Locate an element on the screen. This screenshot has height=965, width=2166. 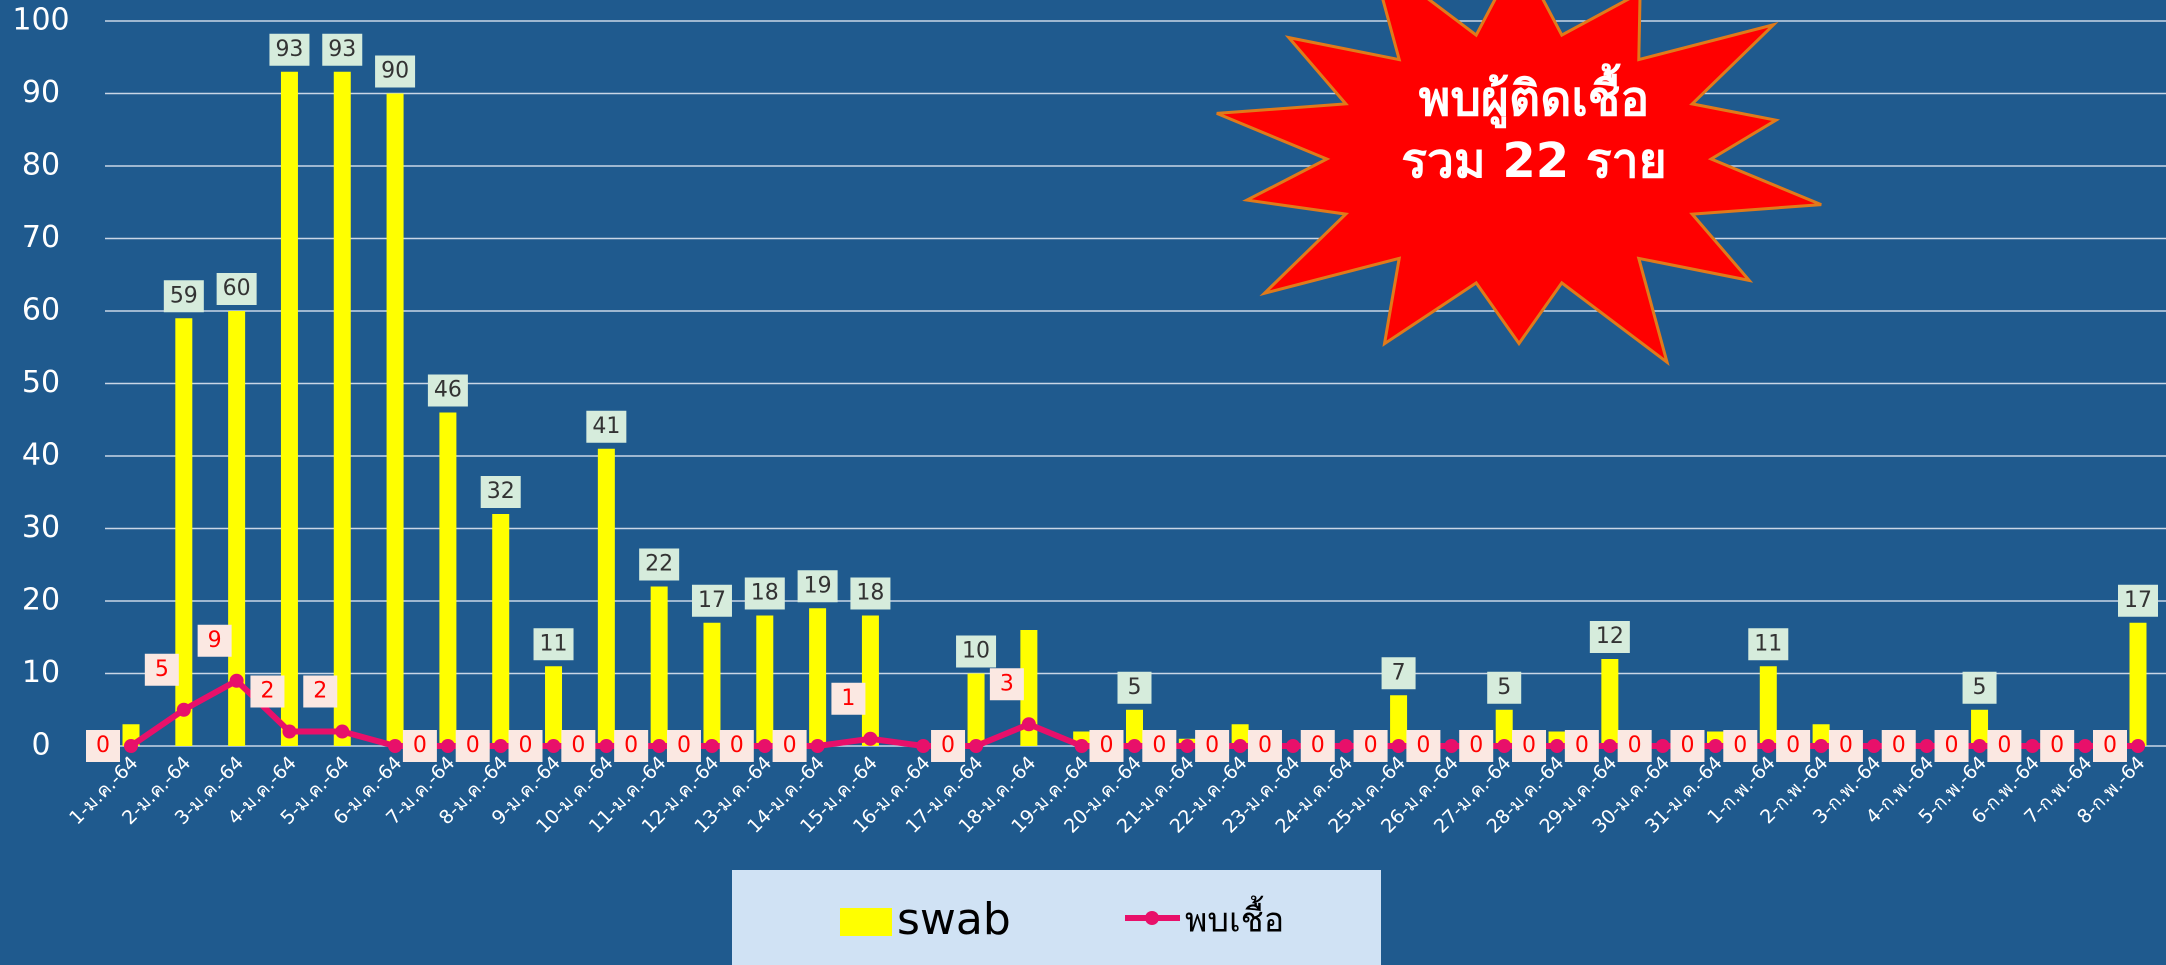
y-tick-label: 60 is located at coordinates (41, 310).